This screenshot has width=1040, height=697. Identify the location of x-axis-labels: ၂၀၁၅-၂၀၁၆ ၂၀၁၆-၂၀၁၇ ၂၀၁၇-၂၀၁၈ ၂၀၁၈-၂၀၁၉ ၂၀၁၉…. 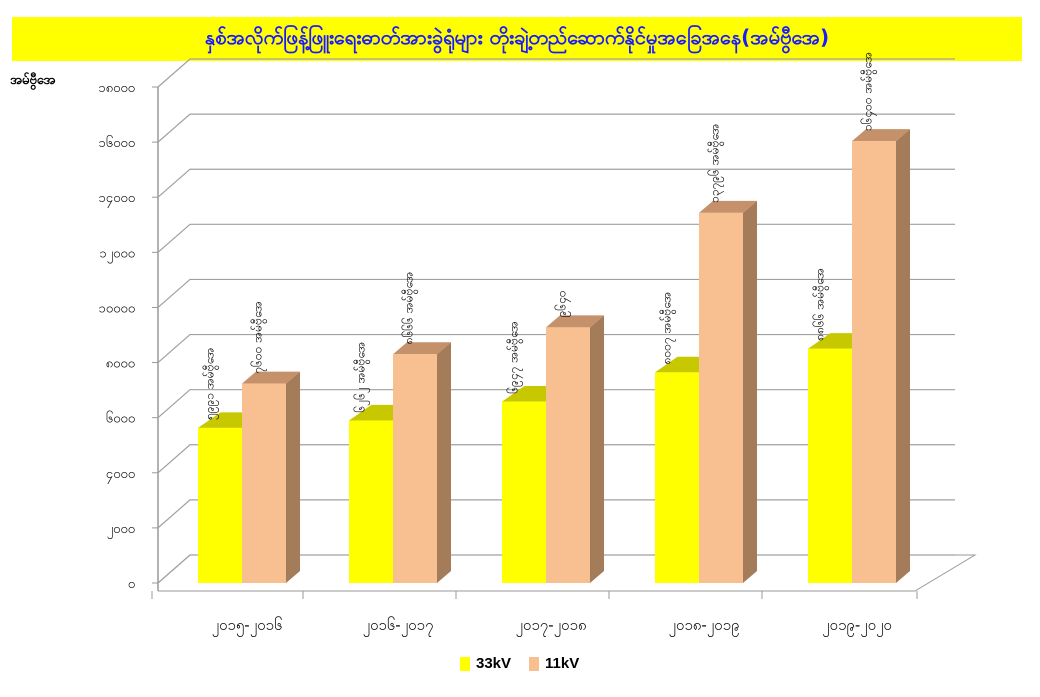
(534, 614).